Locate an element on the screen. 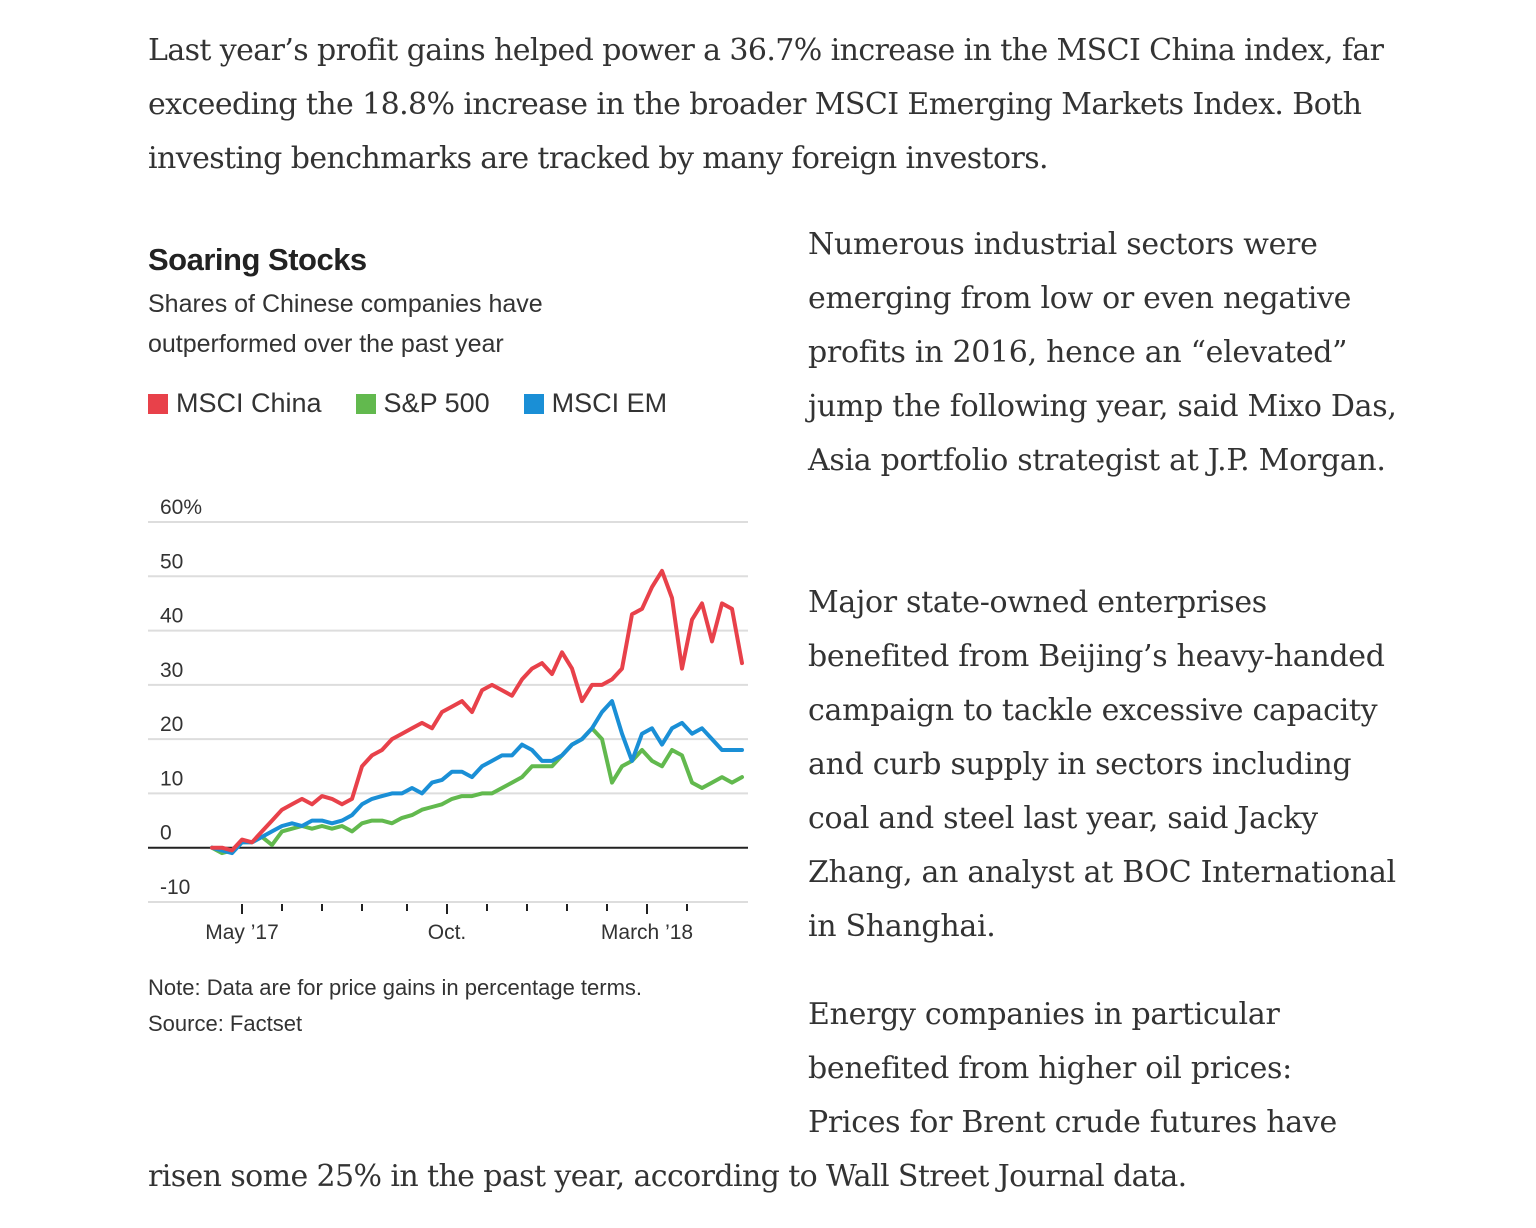 The image size is (1536, 1228). legend-item: S&P 500 is located at coordinates (422, 403).